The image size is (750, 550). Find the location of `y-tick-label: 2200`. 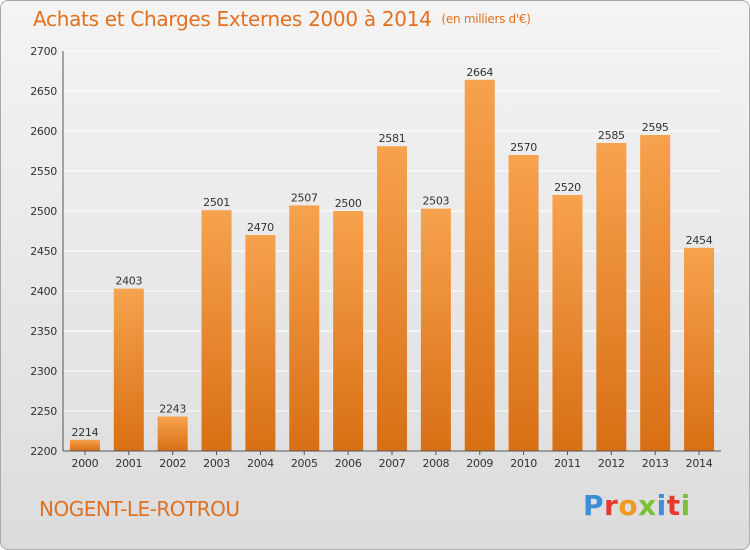

y-tick-label: 2200 is located at coordinates (43, 451).